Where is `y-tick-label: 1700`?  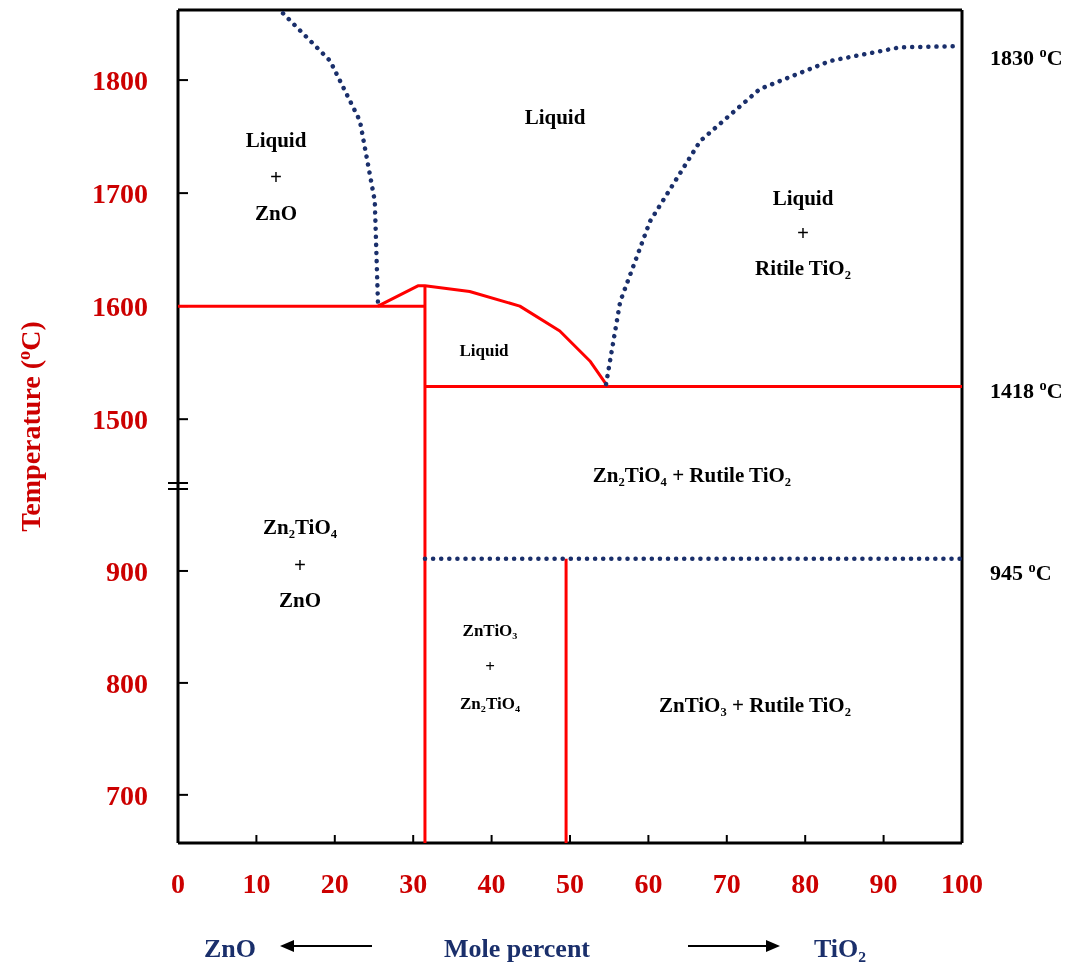 y-tick-label: 1700 is located at coordinates (120, 193).